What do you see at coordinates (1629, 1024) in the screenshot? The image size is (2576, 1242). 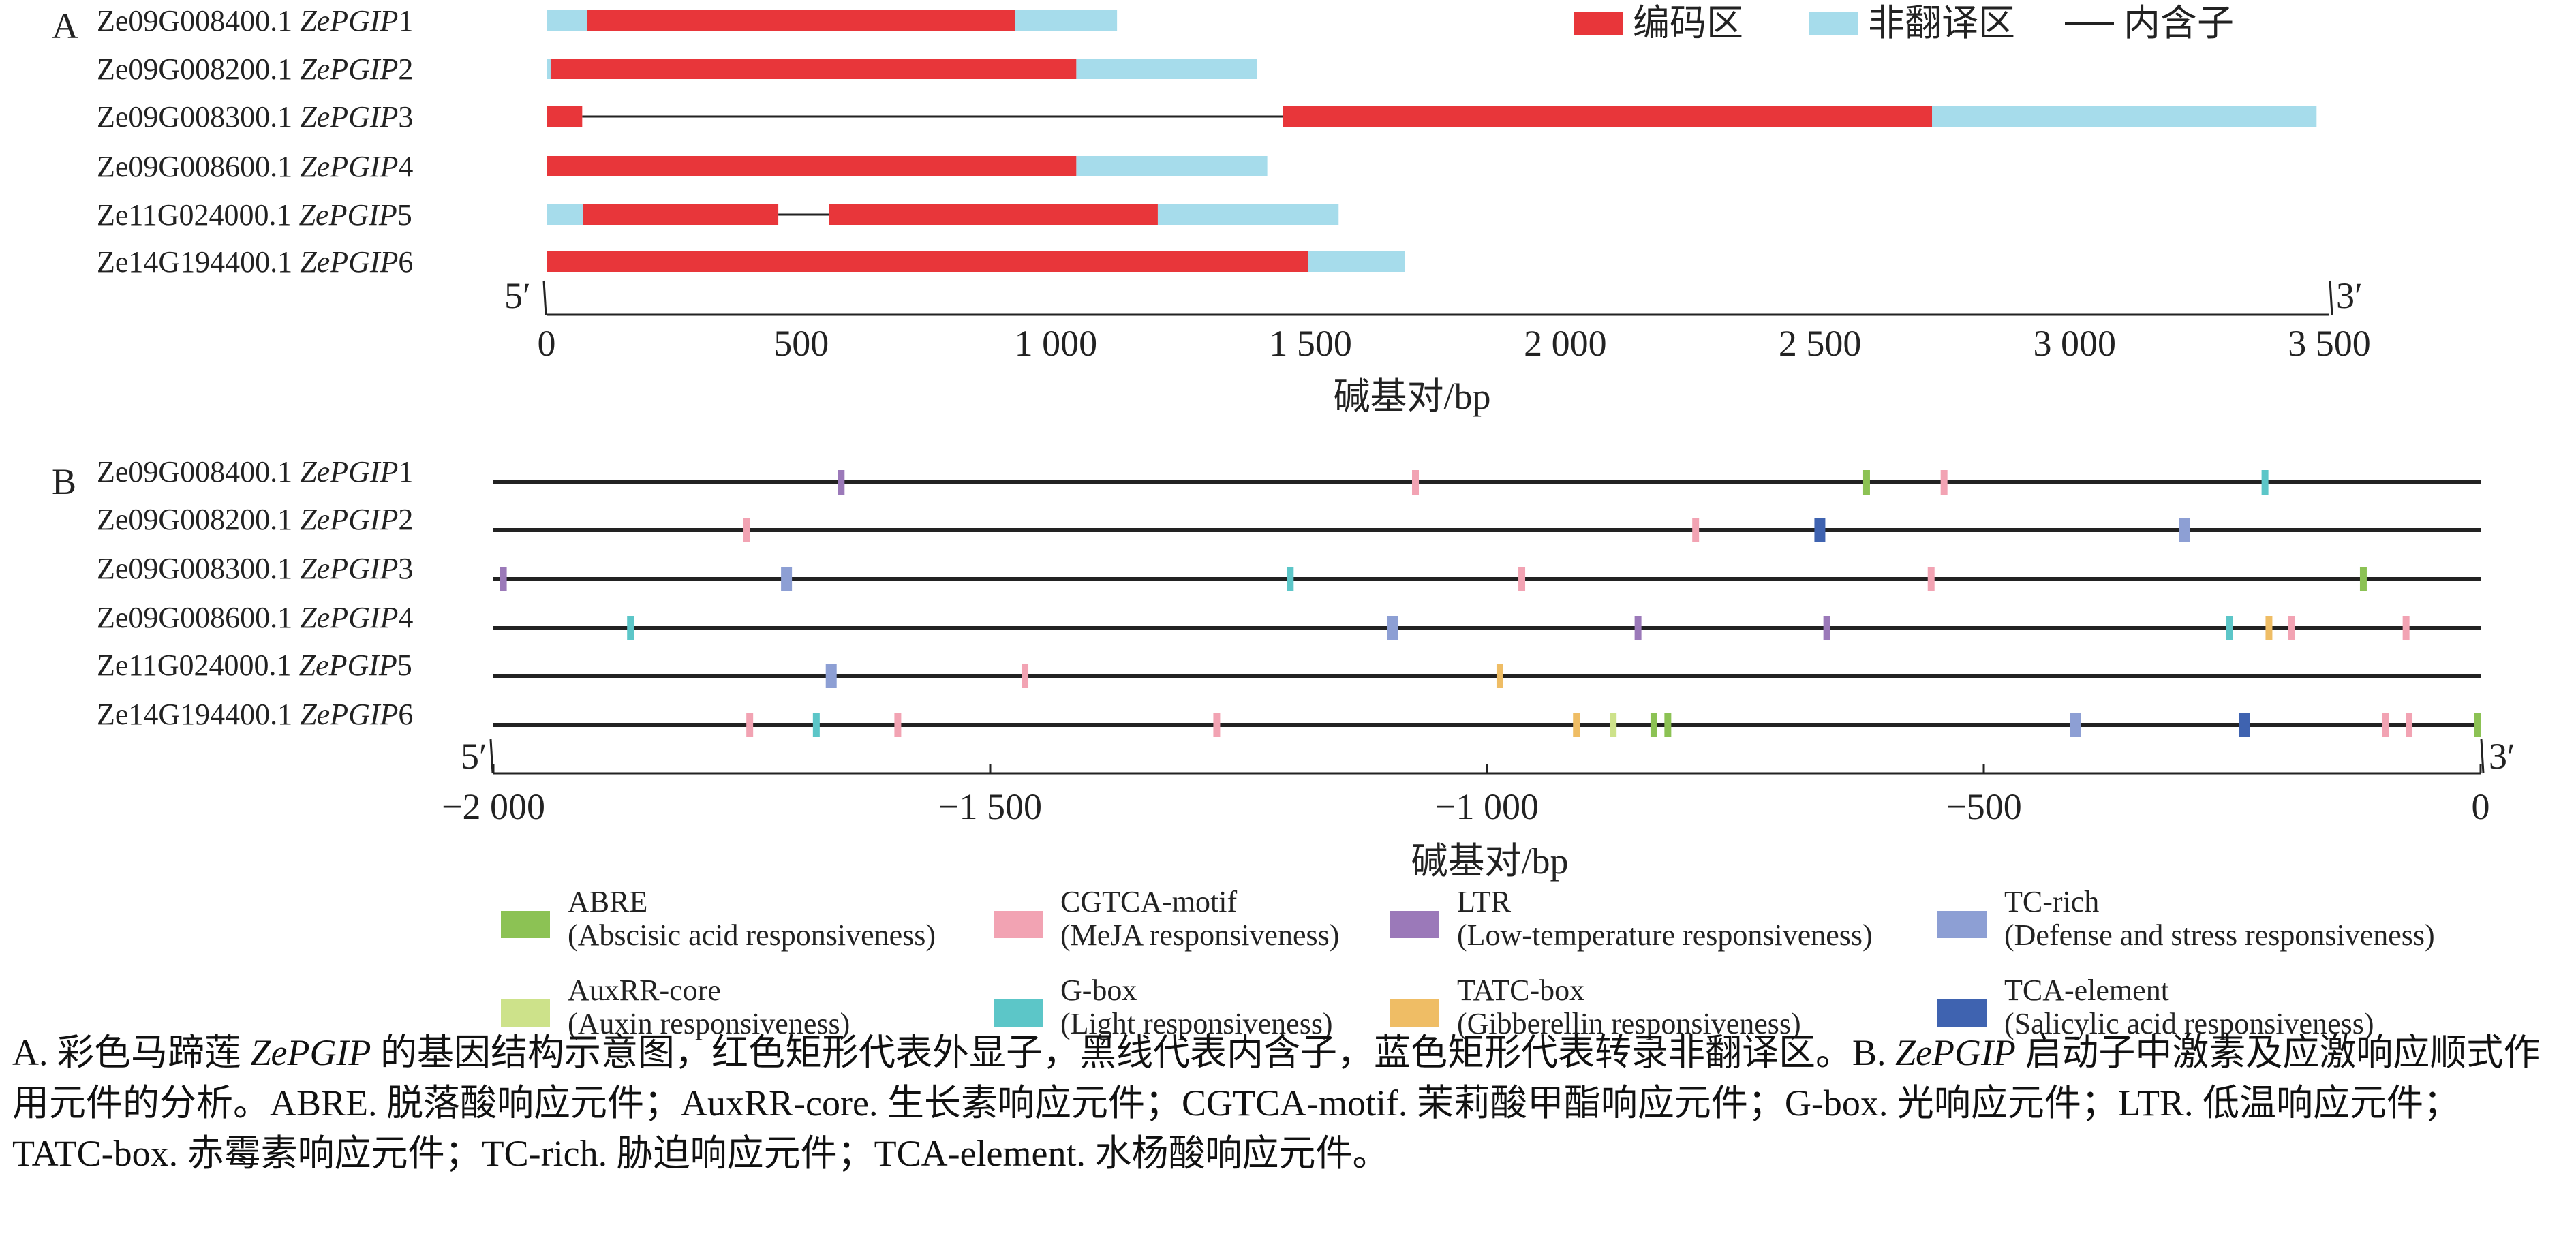 I see `legend-element-desc: (Gibberellin responsiveness)` at bounding box center [1629, 1024].